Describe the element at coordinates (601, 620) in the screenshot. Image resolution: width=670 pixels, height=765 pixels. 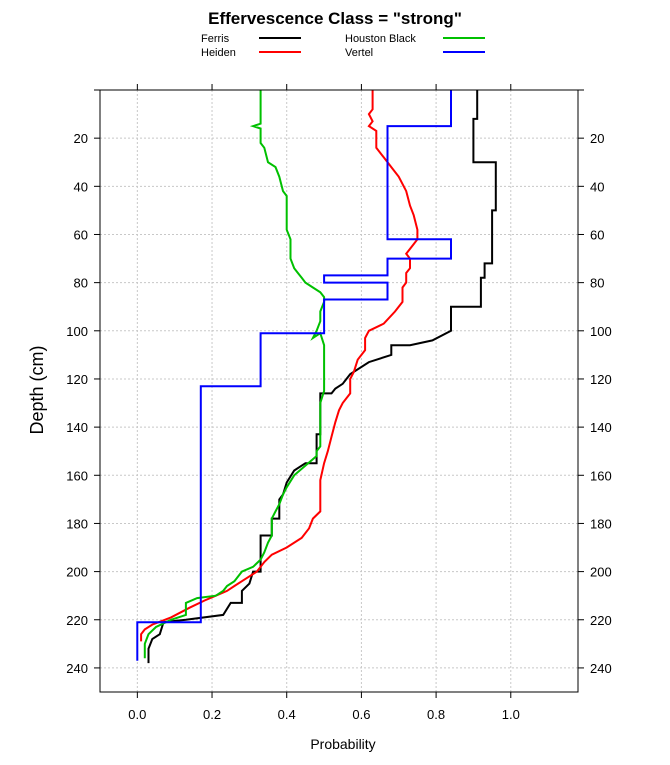
I see `y-tick-label-right: 220` at that location.